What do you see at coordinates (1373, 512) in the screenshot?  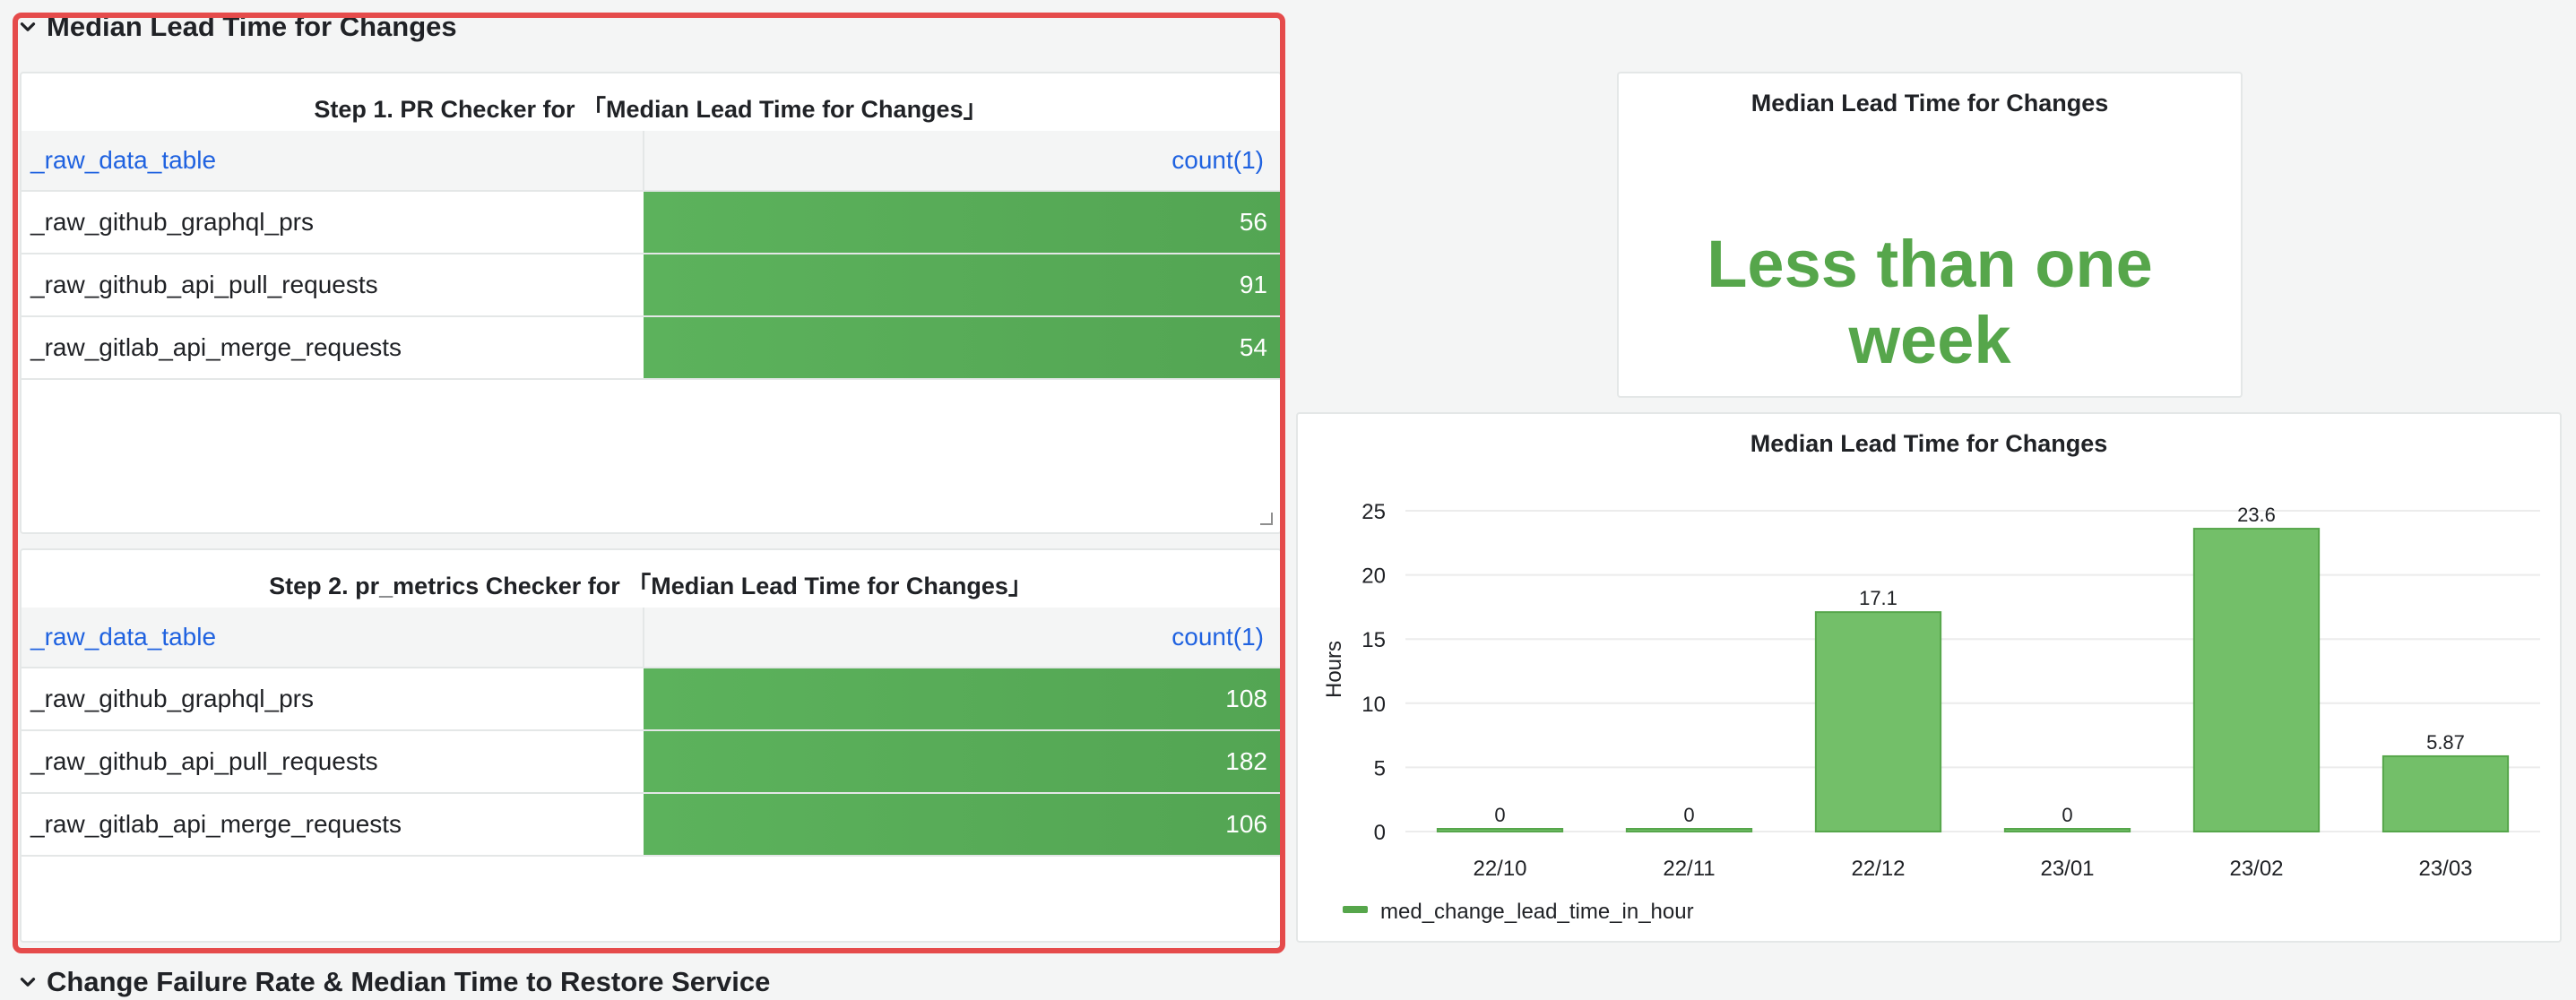 I see `y-tick-label: 25` at bounding box center [1373, 512].